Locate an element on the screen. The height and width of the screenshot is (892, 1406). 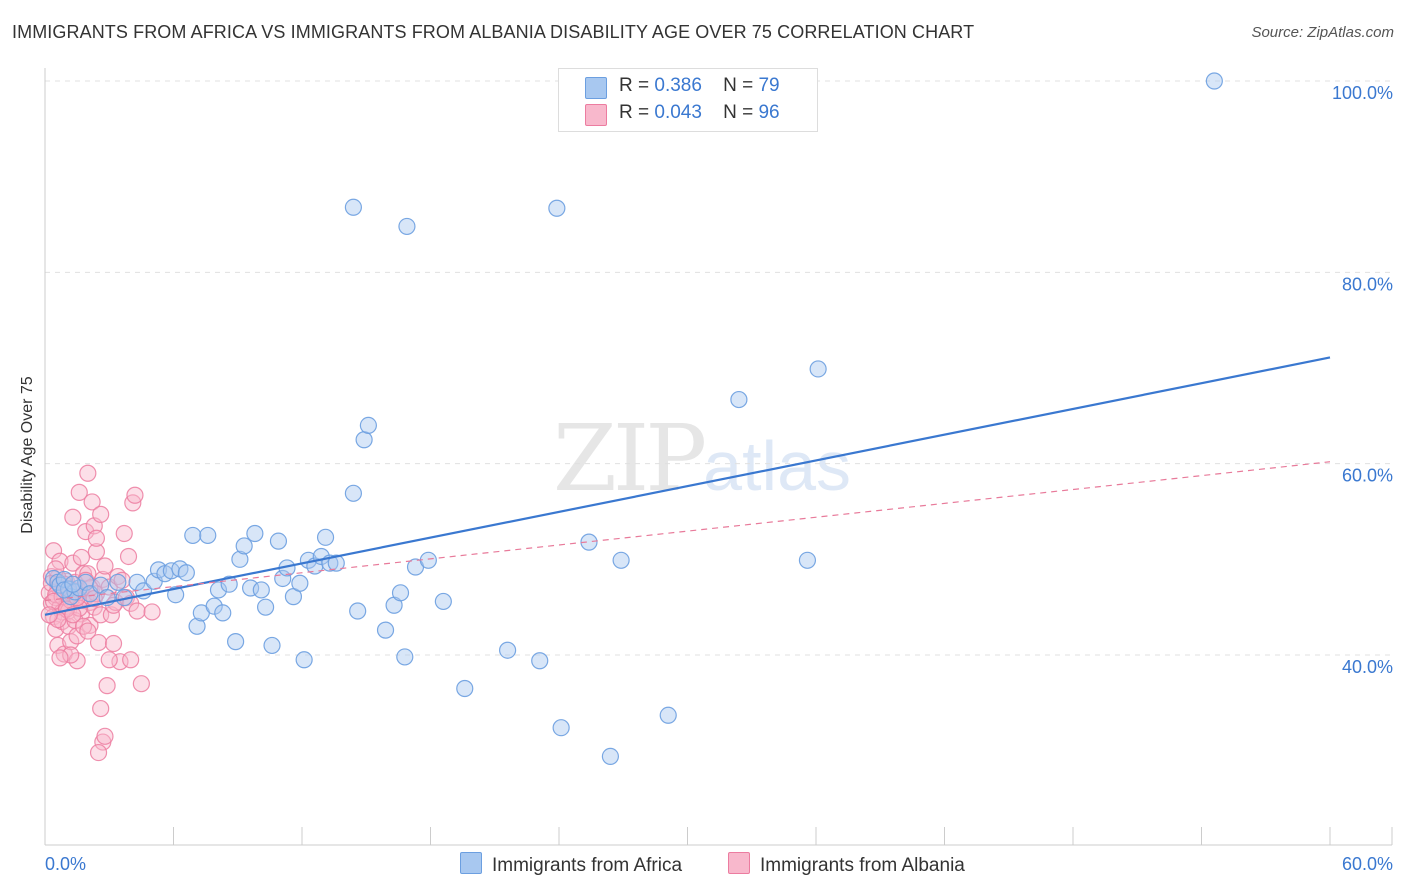
africa-r-value: 0.386 is located at coordinates (678, 85).